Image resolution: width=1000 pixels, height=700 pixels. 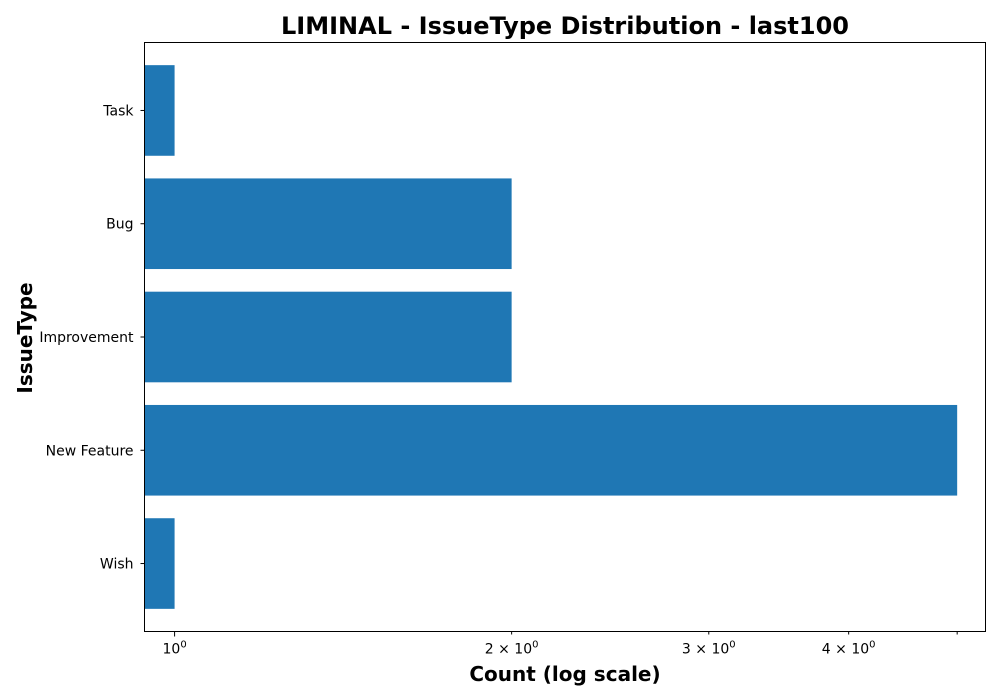 What do you see at coordinates (90, 451) in the screenshot?
I see `y-tick-label-new-feature: New Feature` at bounding box center [90, 451].